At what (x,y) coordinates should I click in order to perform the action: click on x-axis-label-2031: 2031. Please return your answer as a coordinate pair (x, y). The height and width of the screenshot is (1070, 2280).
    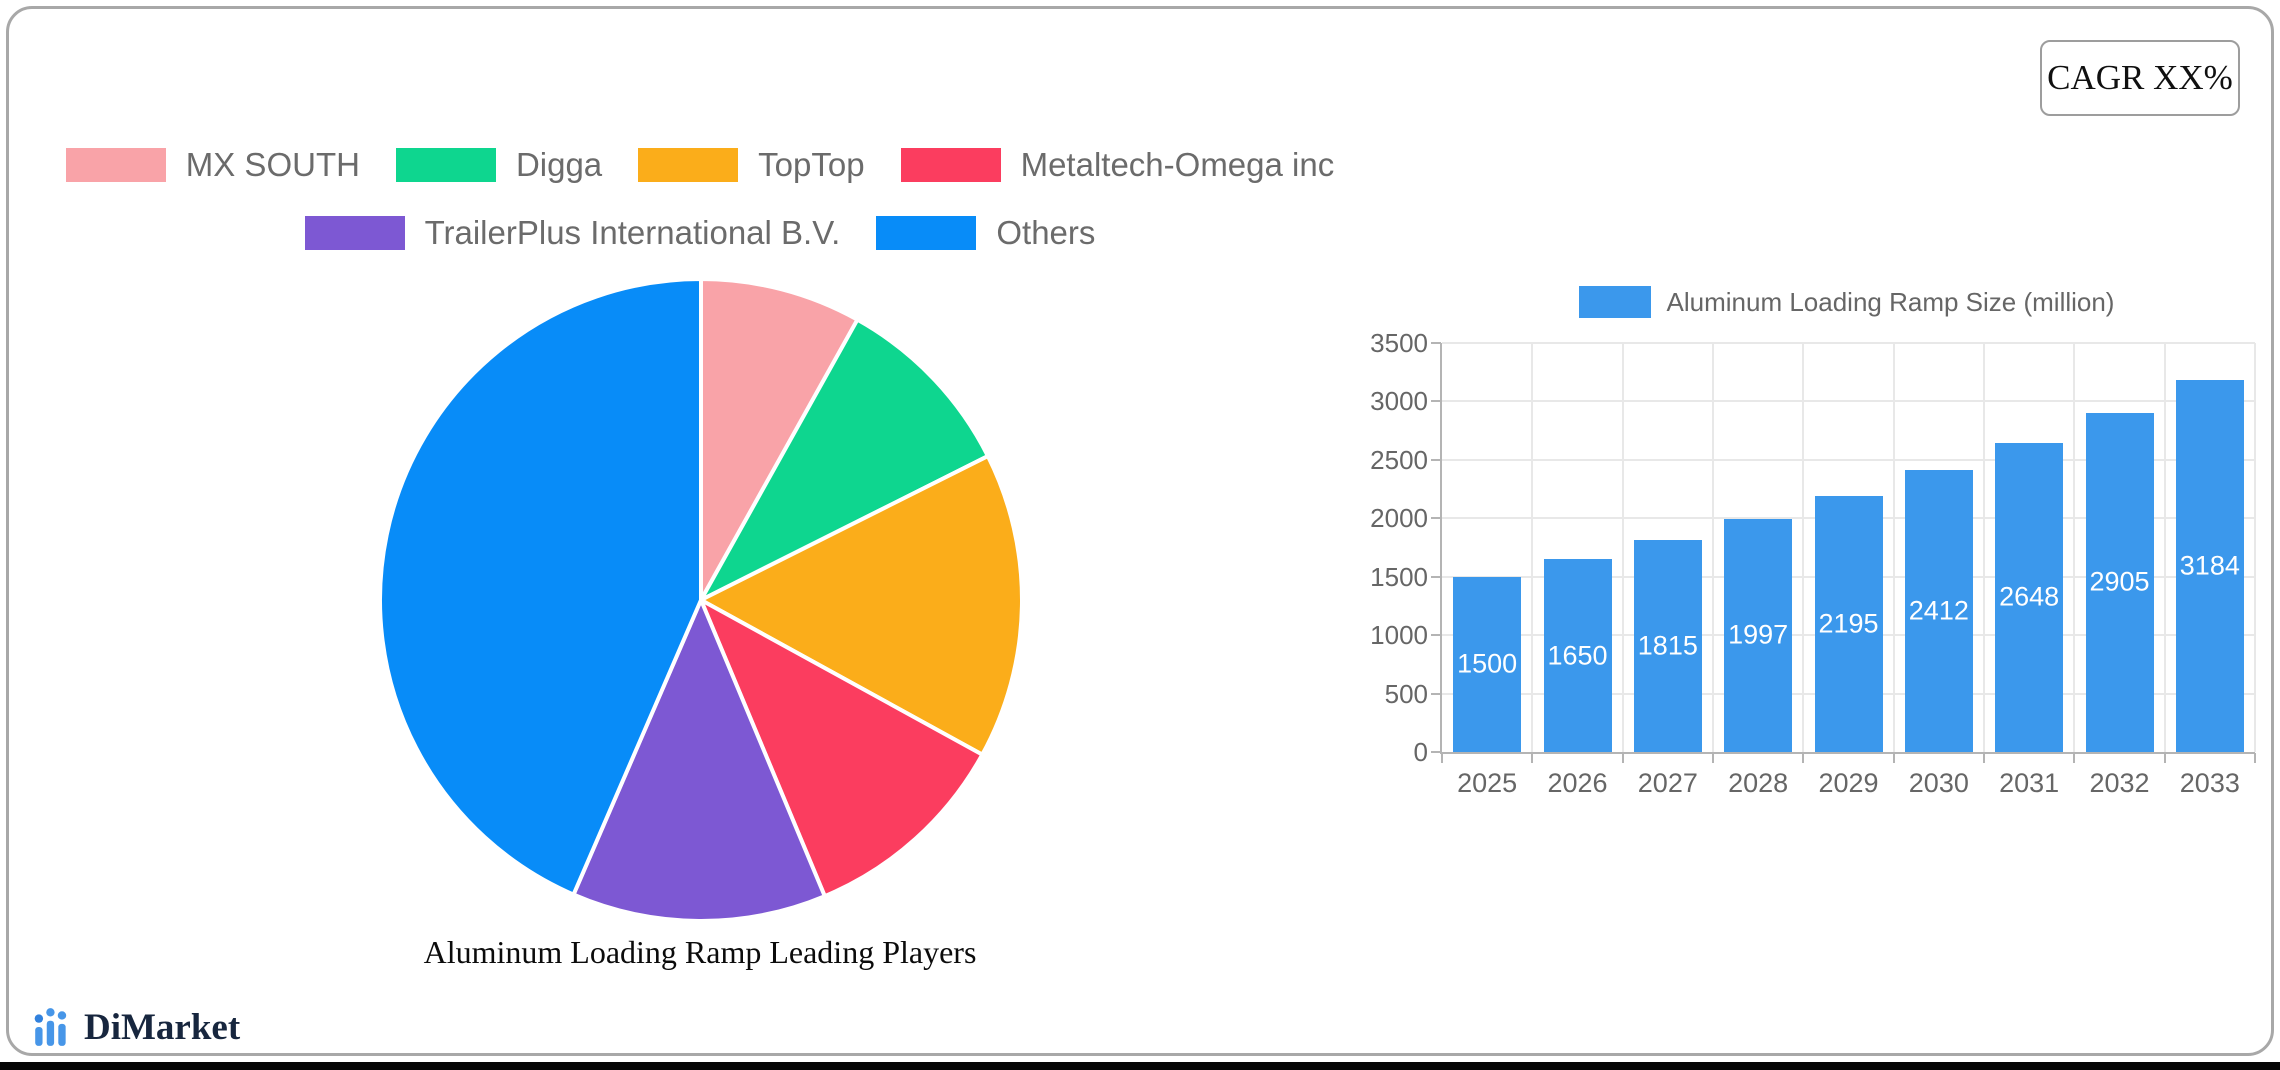
    Looking at the image, I should click on (2029, 783).